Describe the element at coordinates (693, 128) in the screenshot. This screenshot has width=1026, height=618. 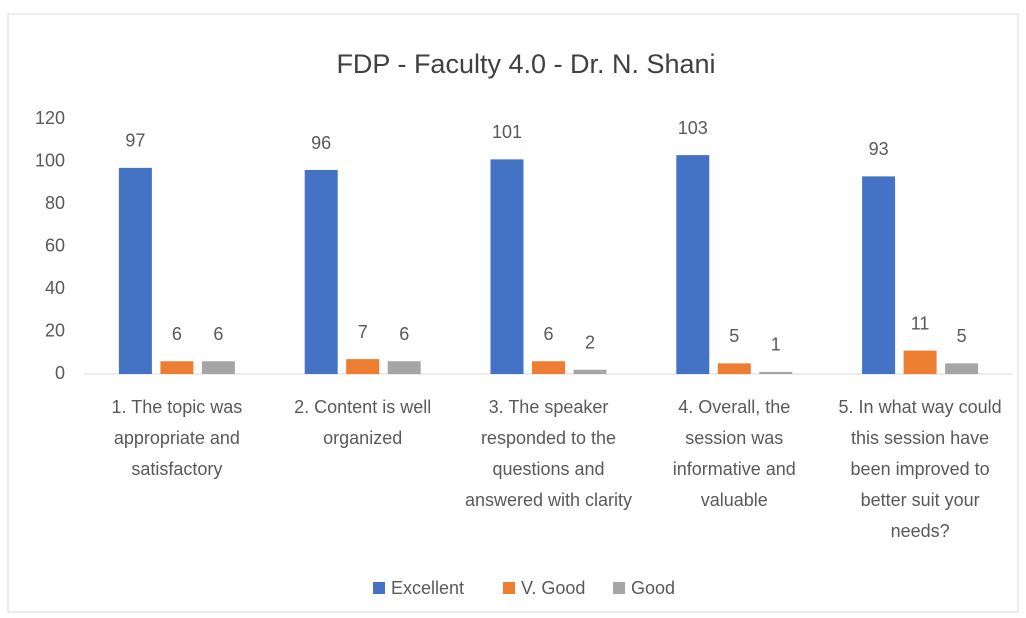
I see `data-label: 103` at that location.